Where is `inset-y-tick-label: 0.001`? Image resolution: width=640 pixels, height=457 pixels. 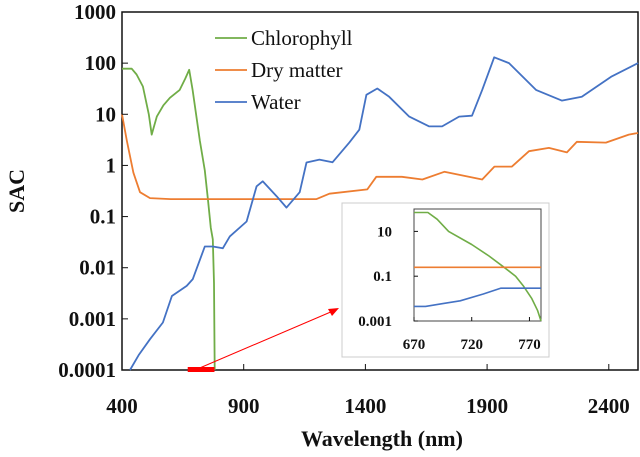 inset-y-tick-label: 0.001 is located at coordinates (375, 322).